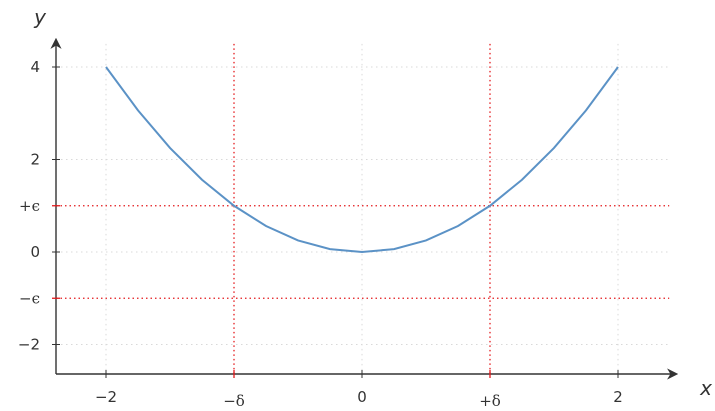 This screenshot has width=715, height=411. Describe the element at coordinates (35, 252) in the screenshot. I see `y-tick-label: 0` at that location.